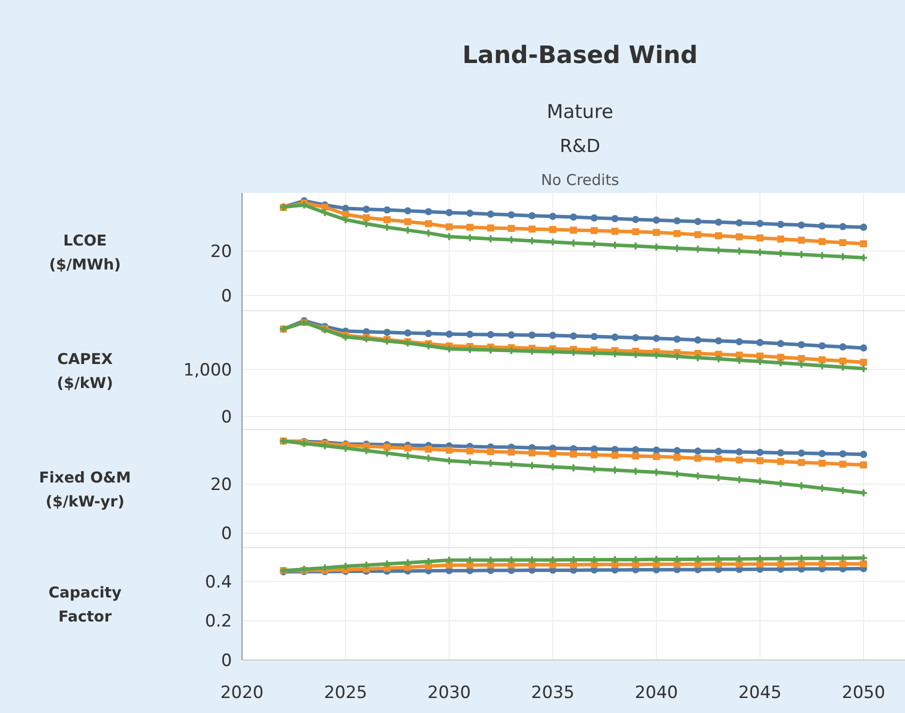  What do you see at coordinates (656, 693) in the screenshot?
I see `x-tick-label: 2040` at bounding box center [656, 693].